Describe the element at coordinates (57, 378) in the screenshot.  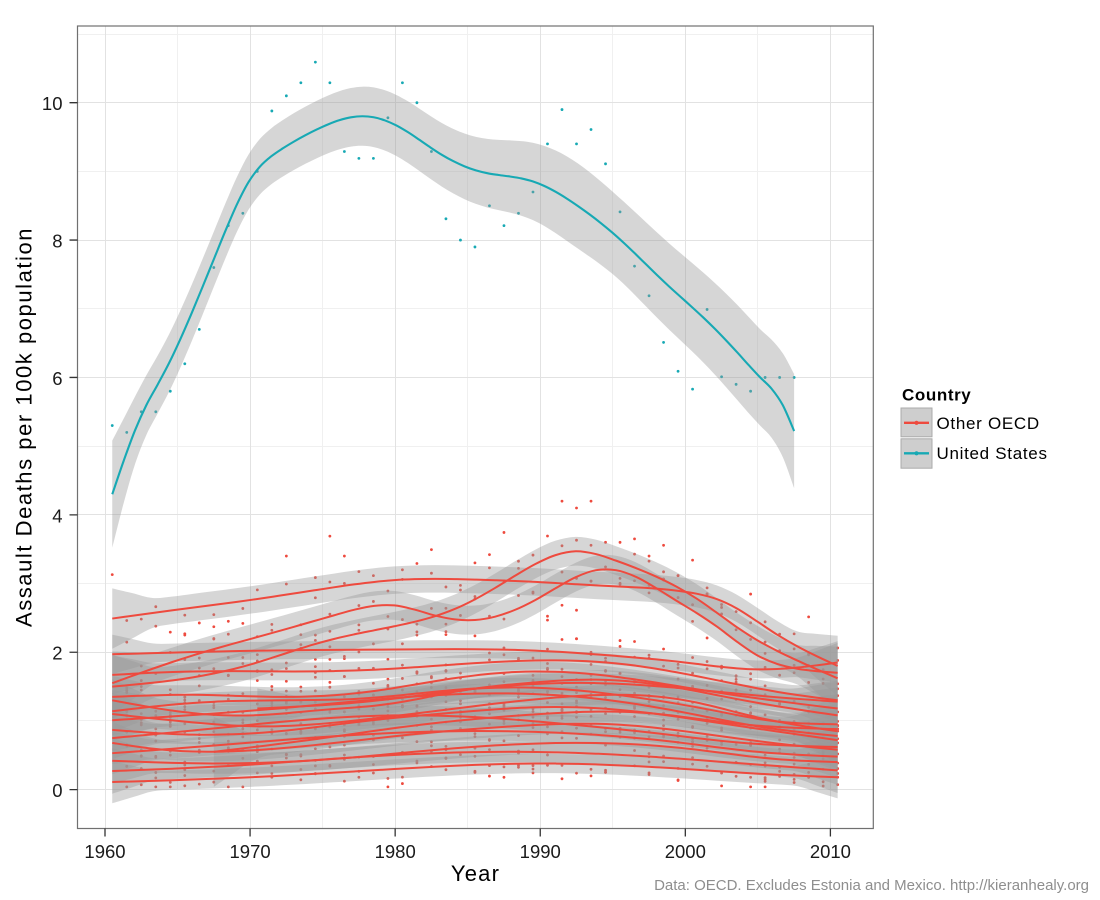
I see `svg-text: 6` at that location.